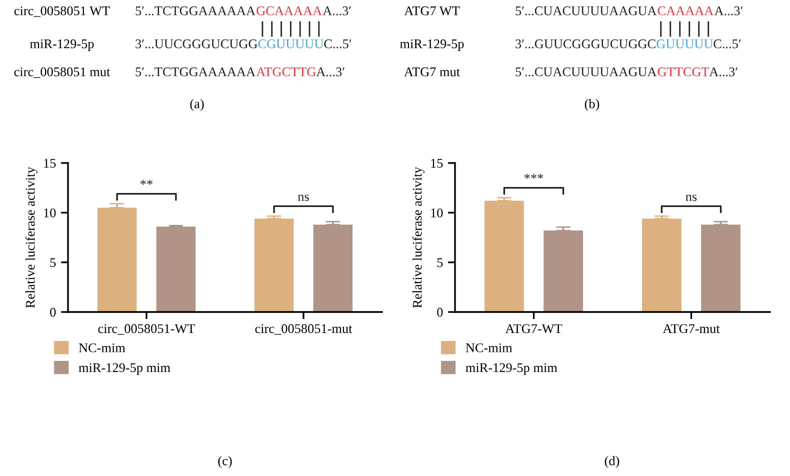 Image resolution: width=790 pixels, height=476 pixels. What do you see at coordinates (62, 11) in the screenshot?
I see `category-label: circ_0058051 WT` at bounding box center [62, 11].